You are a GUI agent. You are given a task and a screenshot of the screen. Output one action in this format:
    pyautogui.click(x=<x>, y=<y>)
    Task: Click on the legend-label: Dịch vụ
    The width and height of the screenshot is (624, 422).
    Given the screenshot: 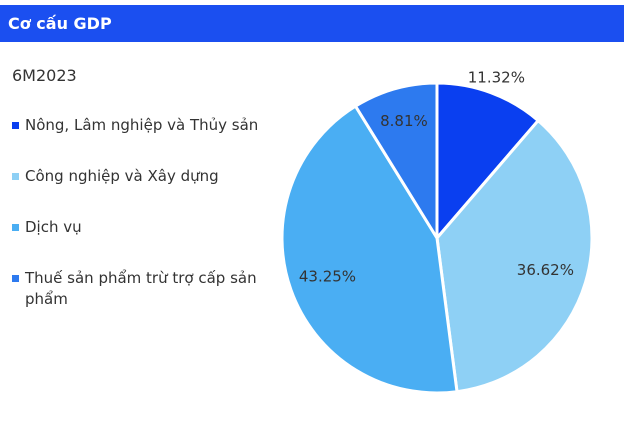 What is the action you would take?
    pyautogui.click(x=53, y=227)
    